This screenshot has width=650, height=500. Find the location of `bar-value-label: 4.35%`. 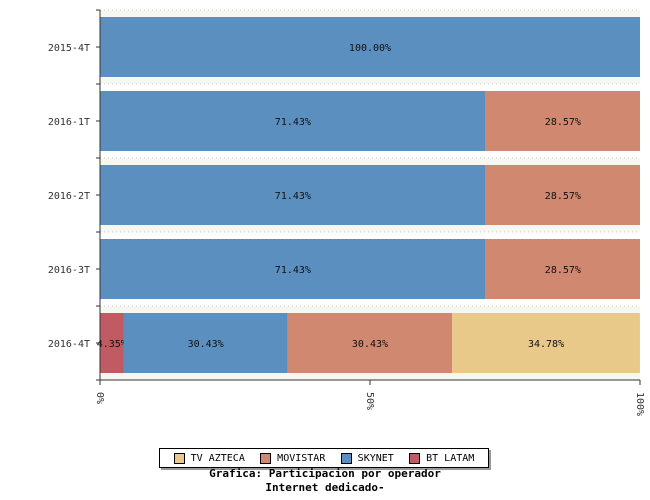

bar-value-label: 4.35% is located at coordinates (112, 344).